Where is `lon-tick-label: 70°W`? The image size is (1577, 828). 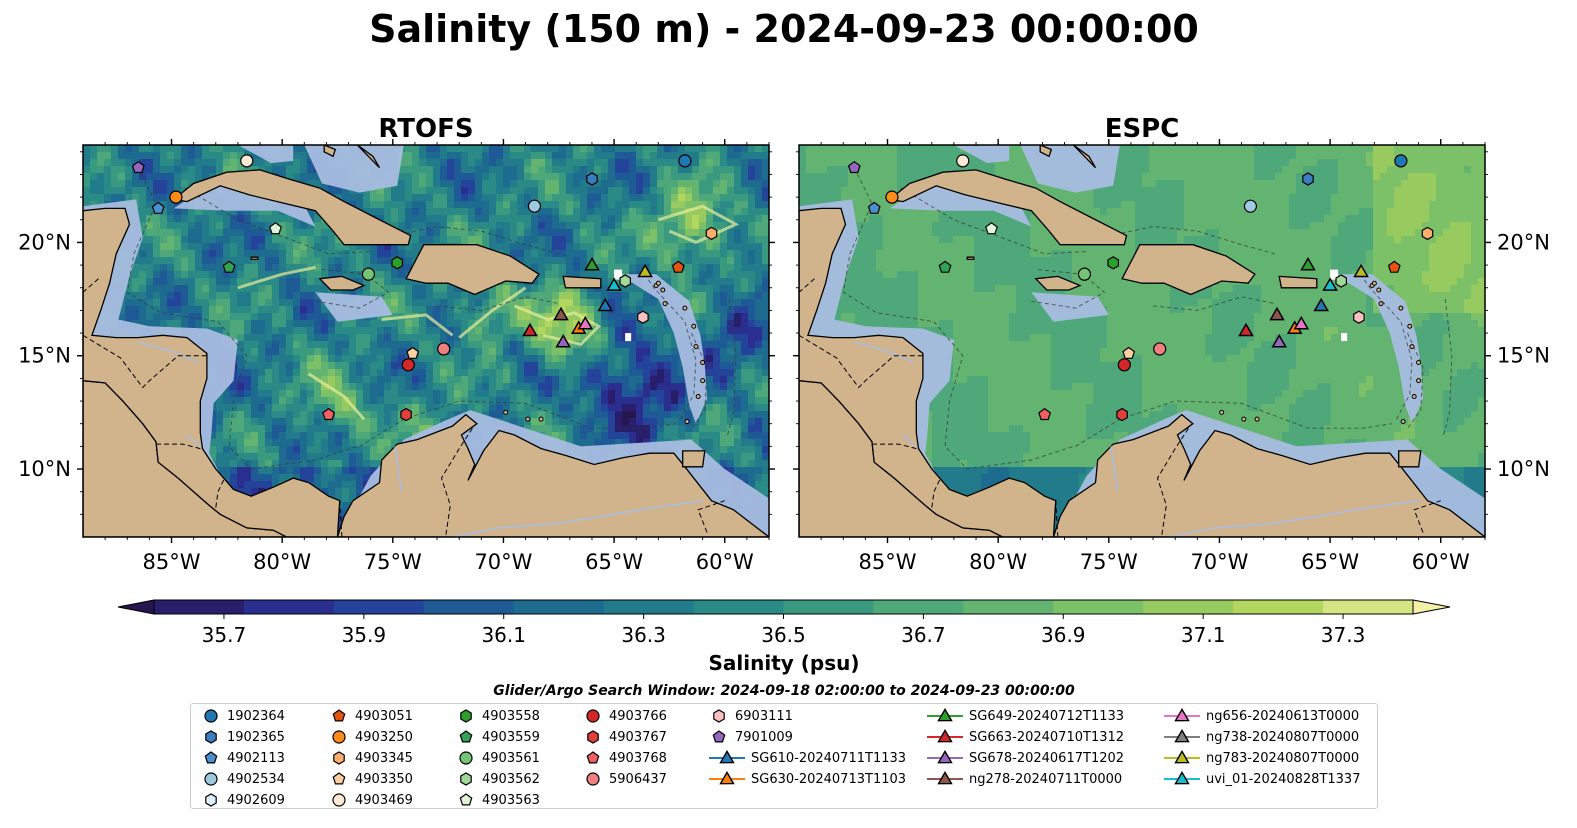 lon-tick-label: 70°W is located at coordinates (503, 562).